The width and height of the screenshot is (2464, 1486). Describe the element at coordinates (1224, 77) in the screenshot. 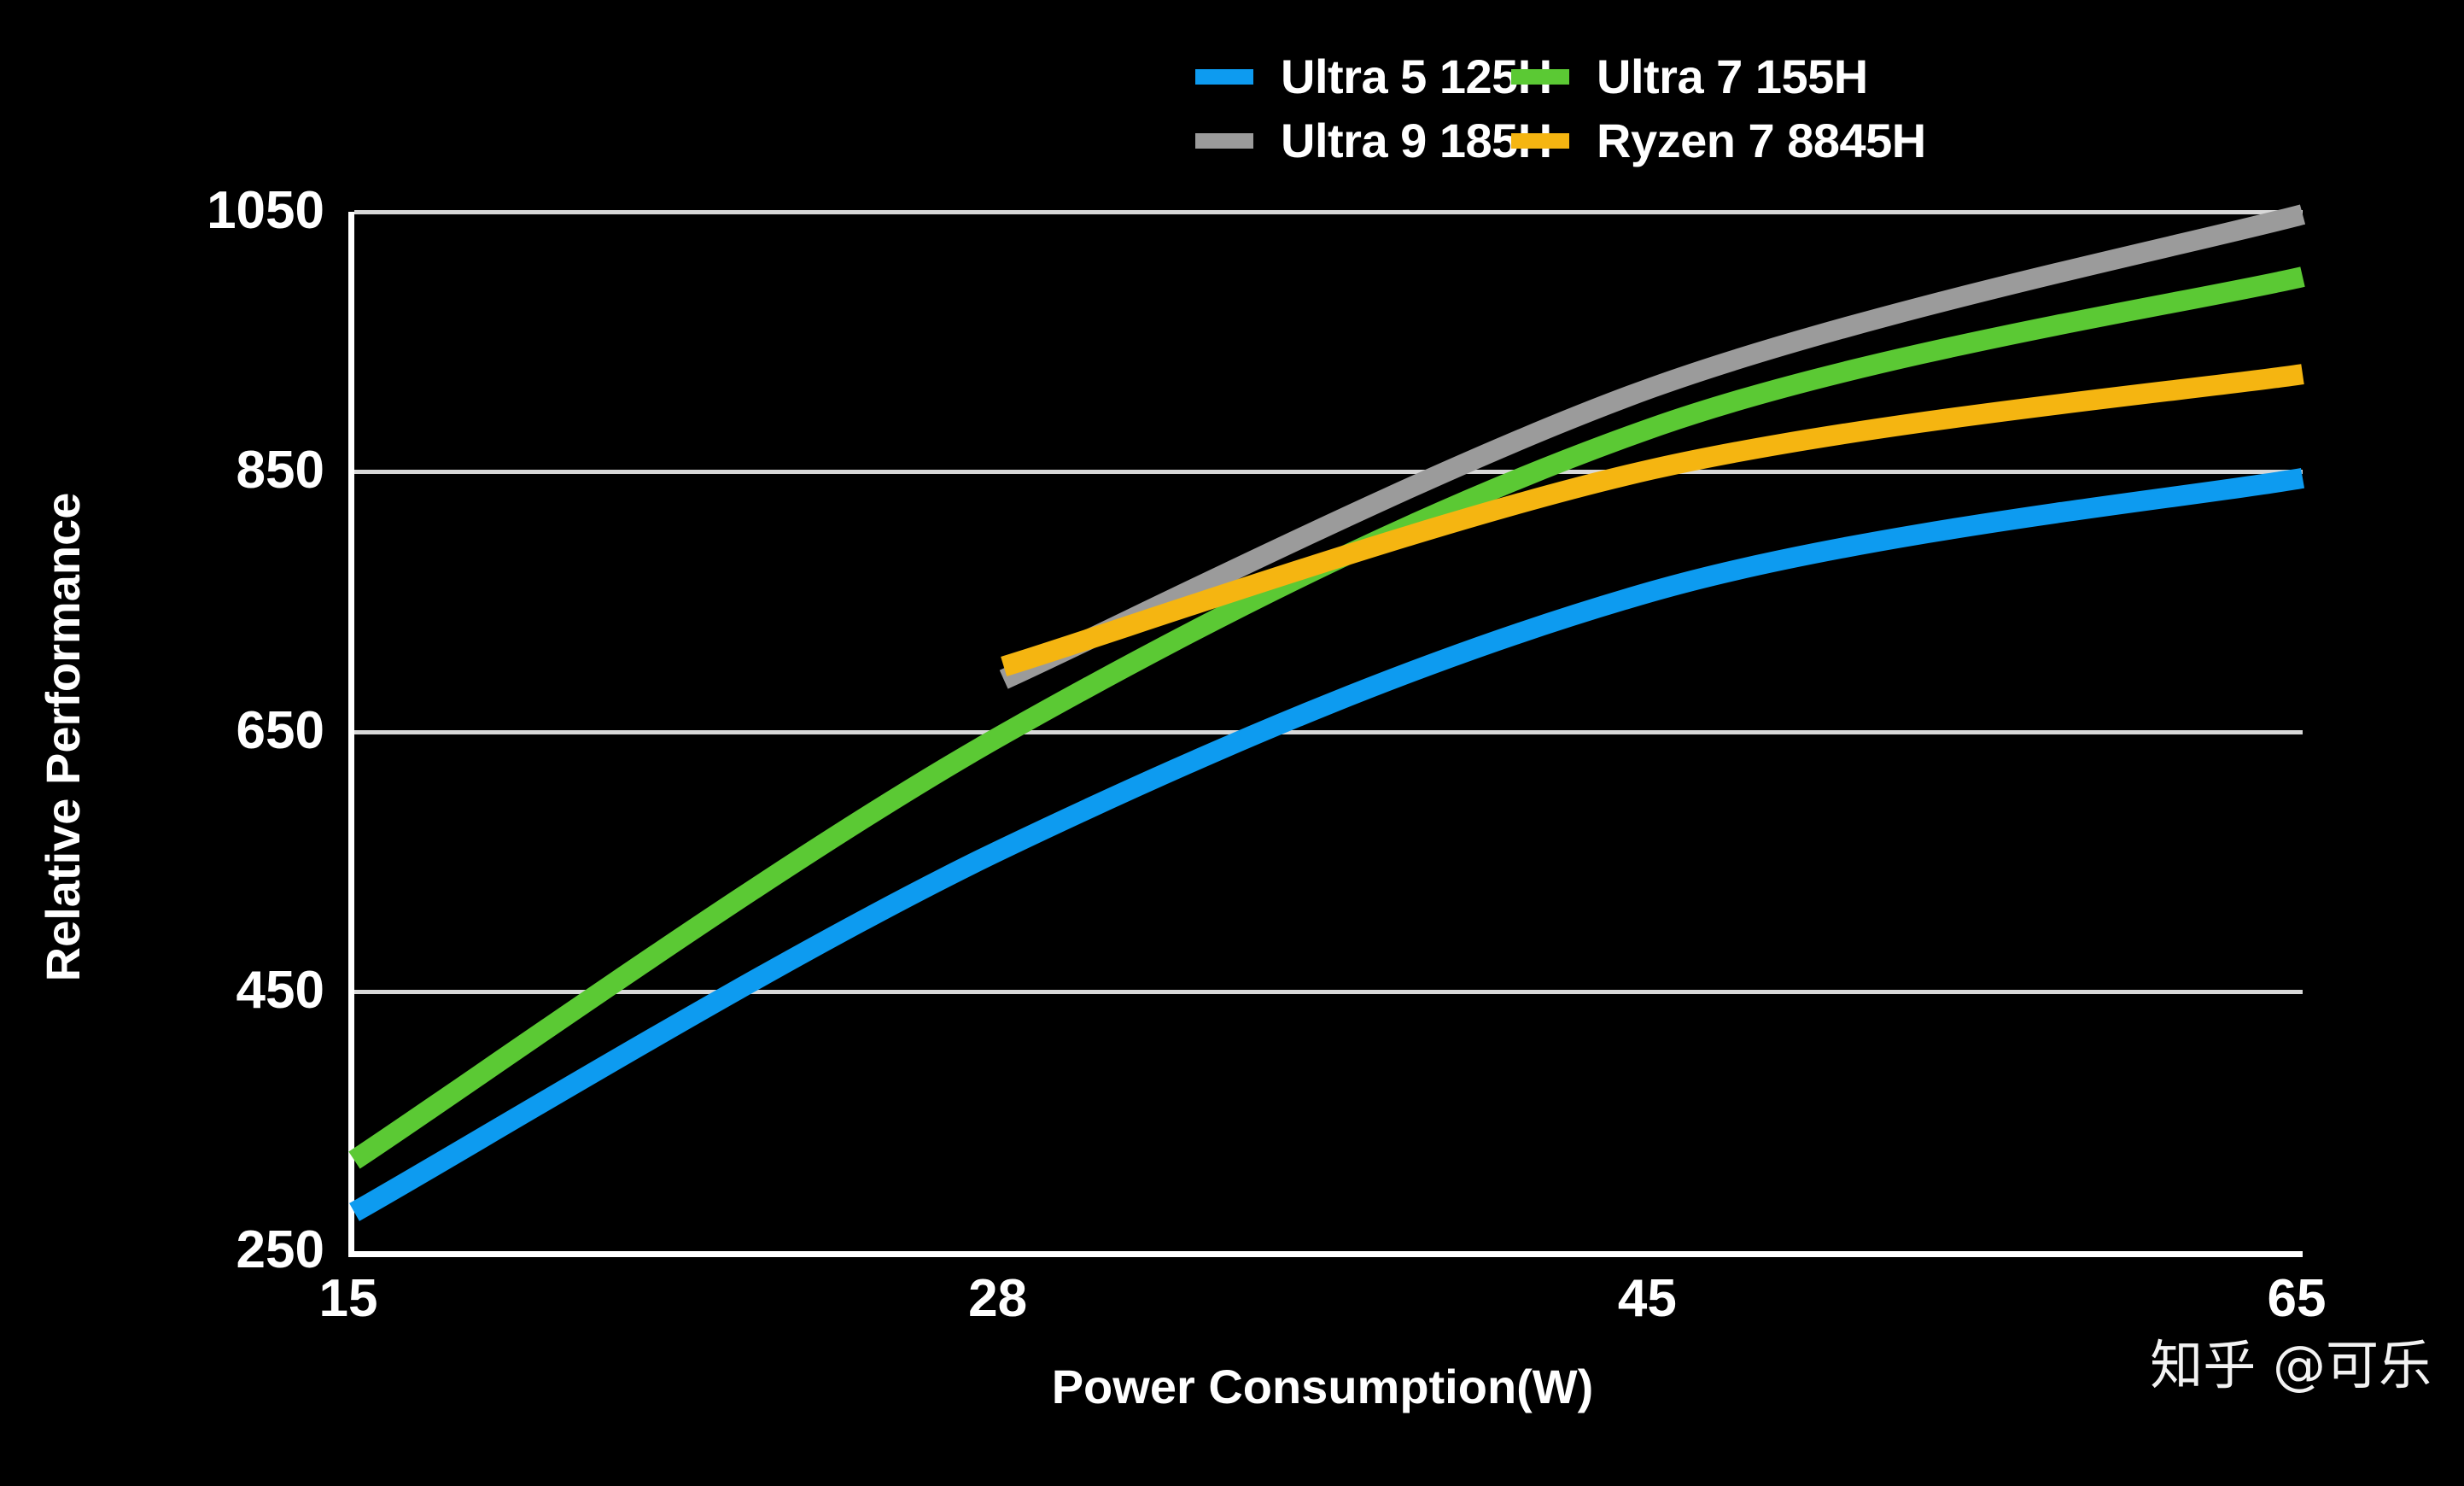

I see `legend-swatch-blue-icon` at that location.